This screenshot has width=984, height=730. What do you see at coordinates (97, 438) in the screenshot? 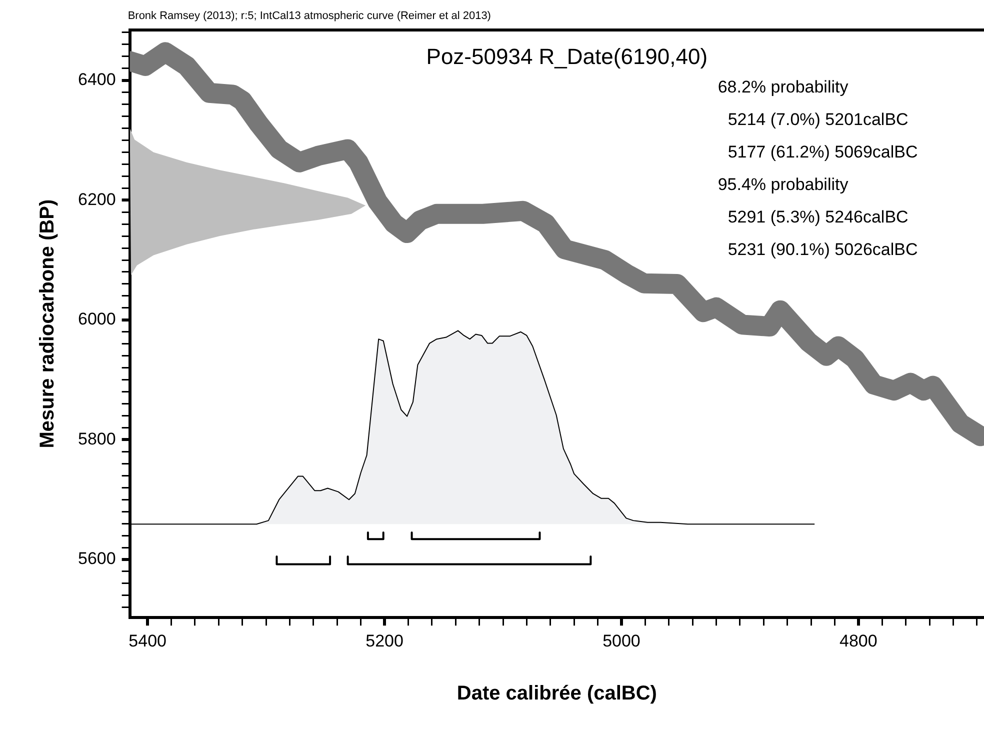
I see `y-tick-label: 5800` at bounding box center [97, 438].